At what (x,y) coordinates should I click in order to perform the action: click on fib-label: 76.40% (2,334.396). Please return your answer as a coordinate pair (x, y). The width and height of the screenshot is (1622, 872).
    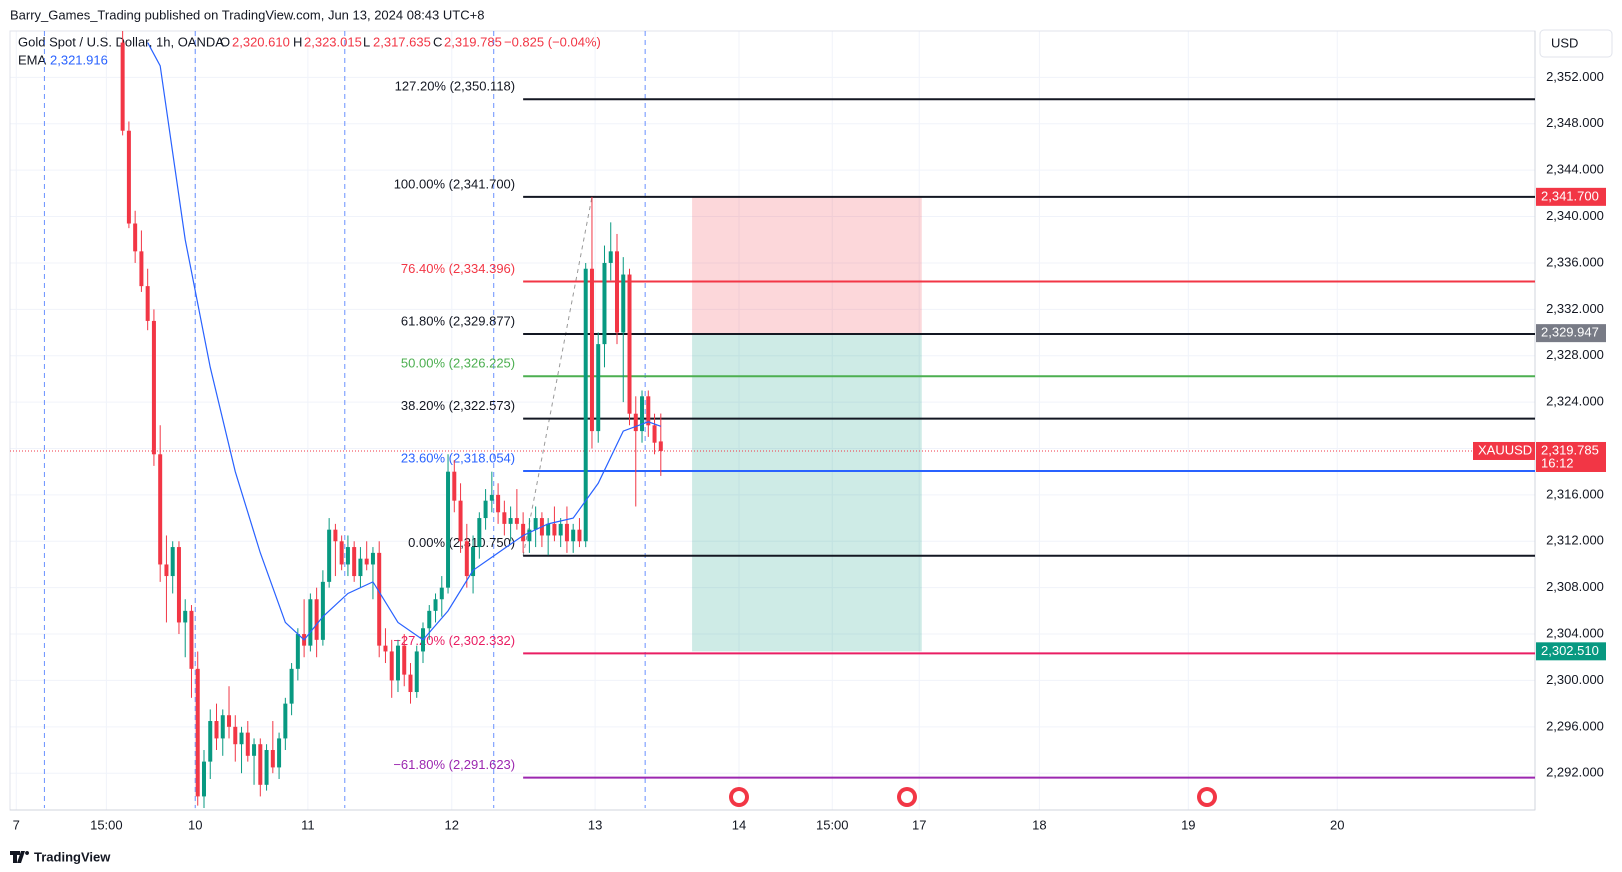
    Looking at the image, I should click on (458, 268).